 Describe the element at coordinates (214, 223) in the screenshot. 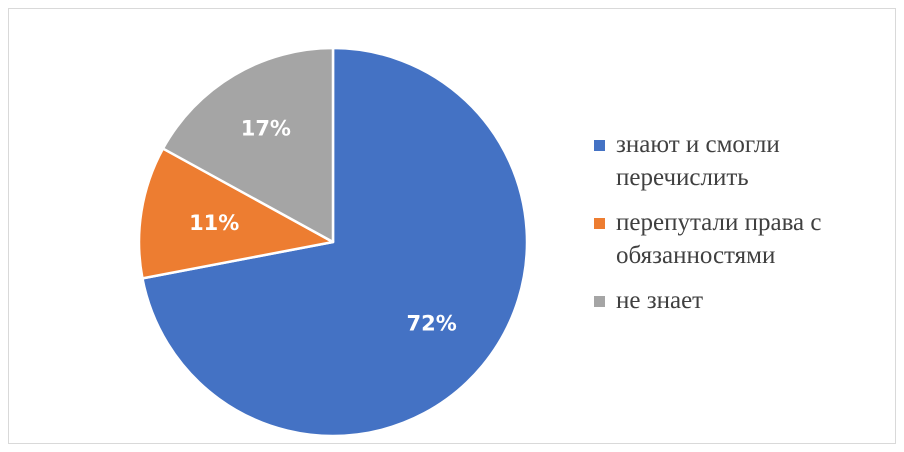

I see `data-label-confused: 11%` at that location.